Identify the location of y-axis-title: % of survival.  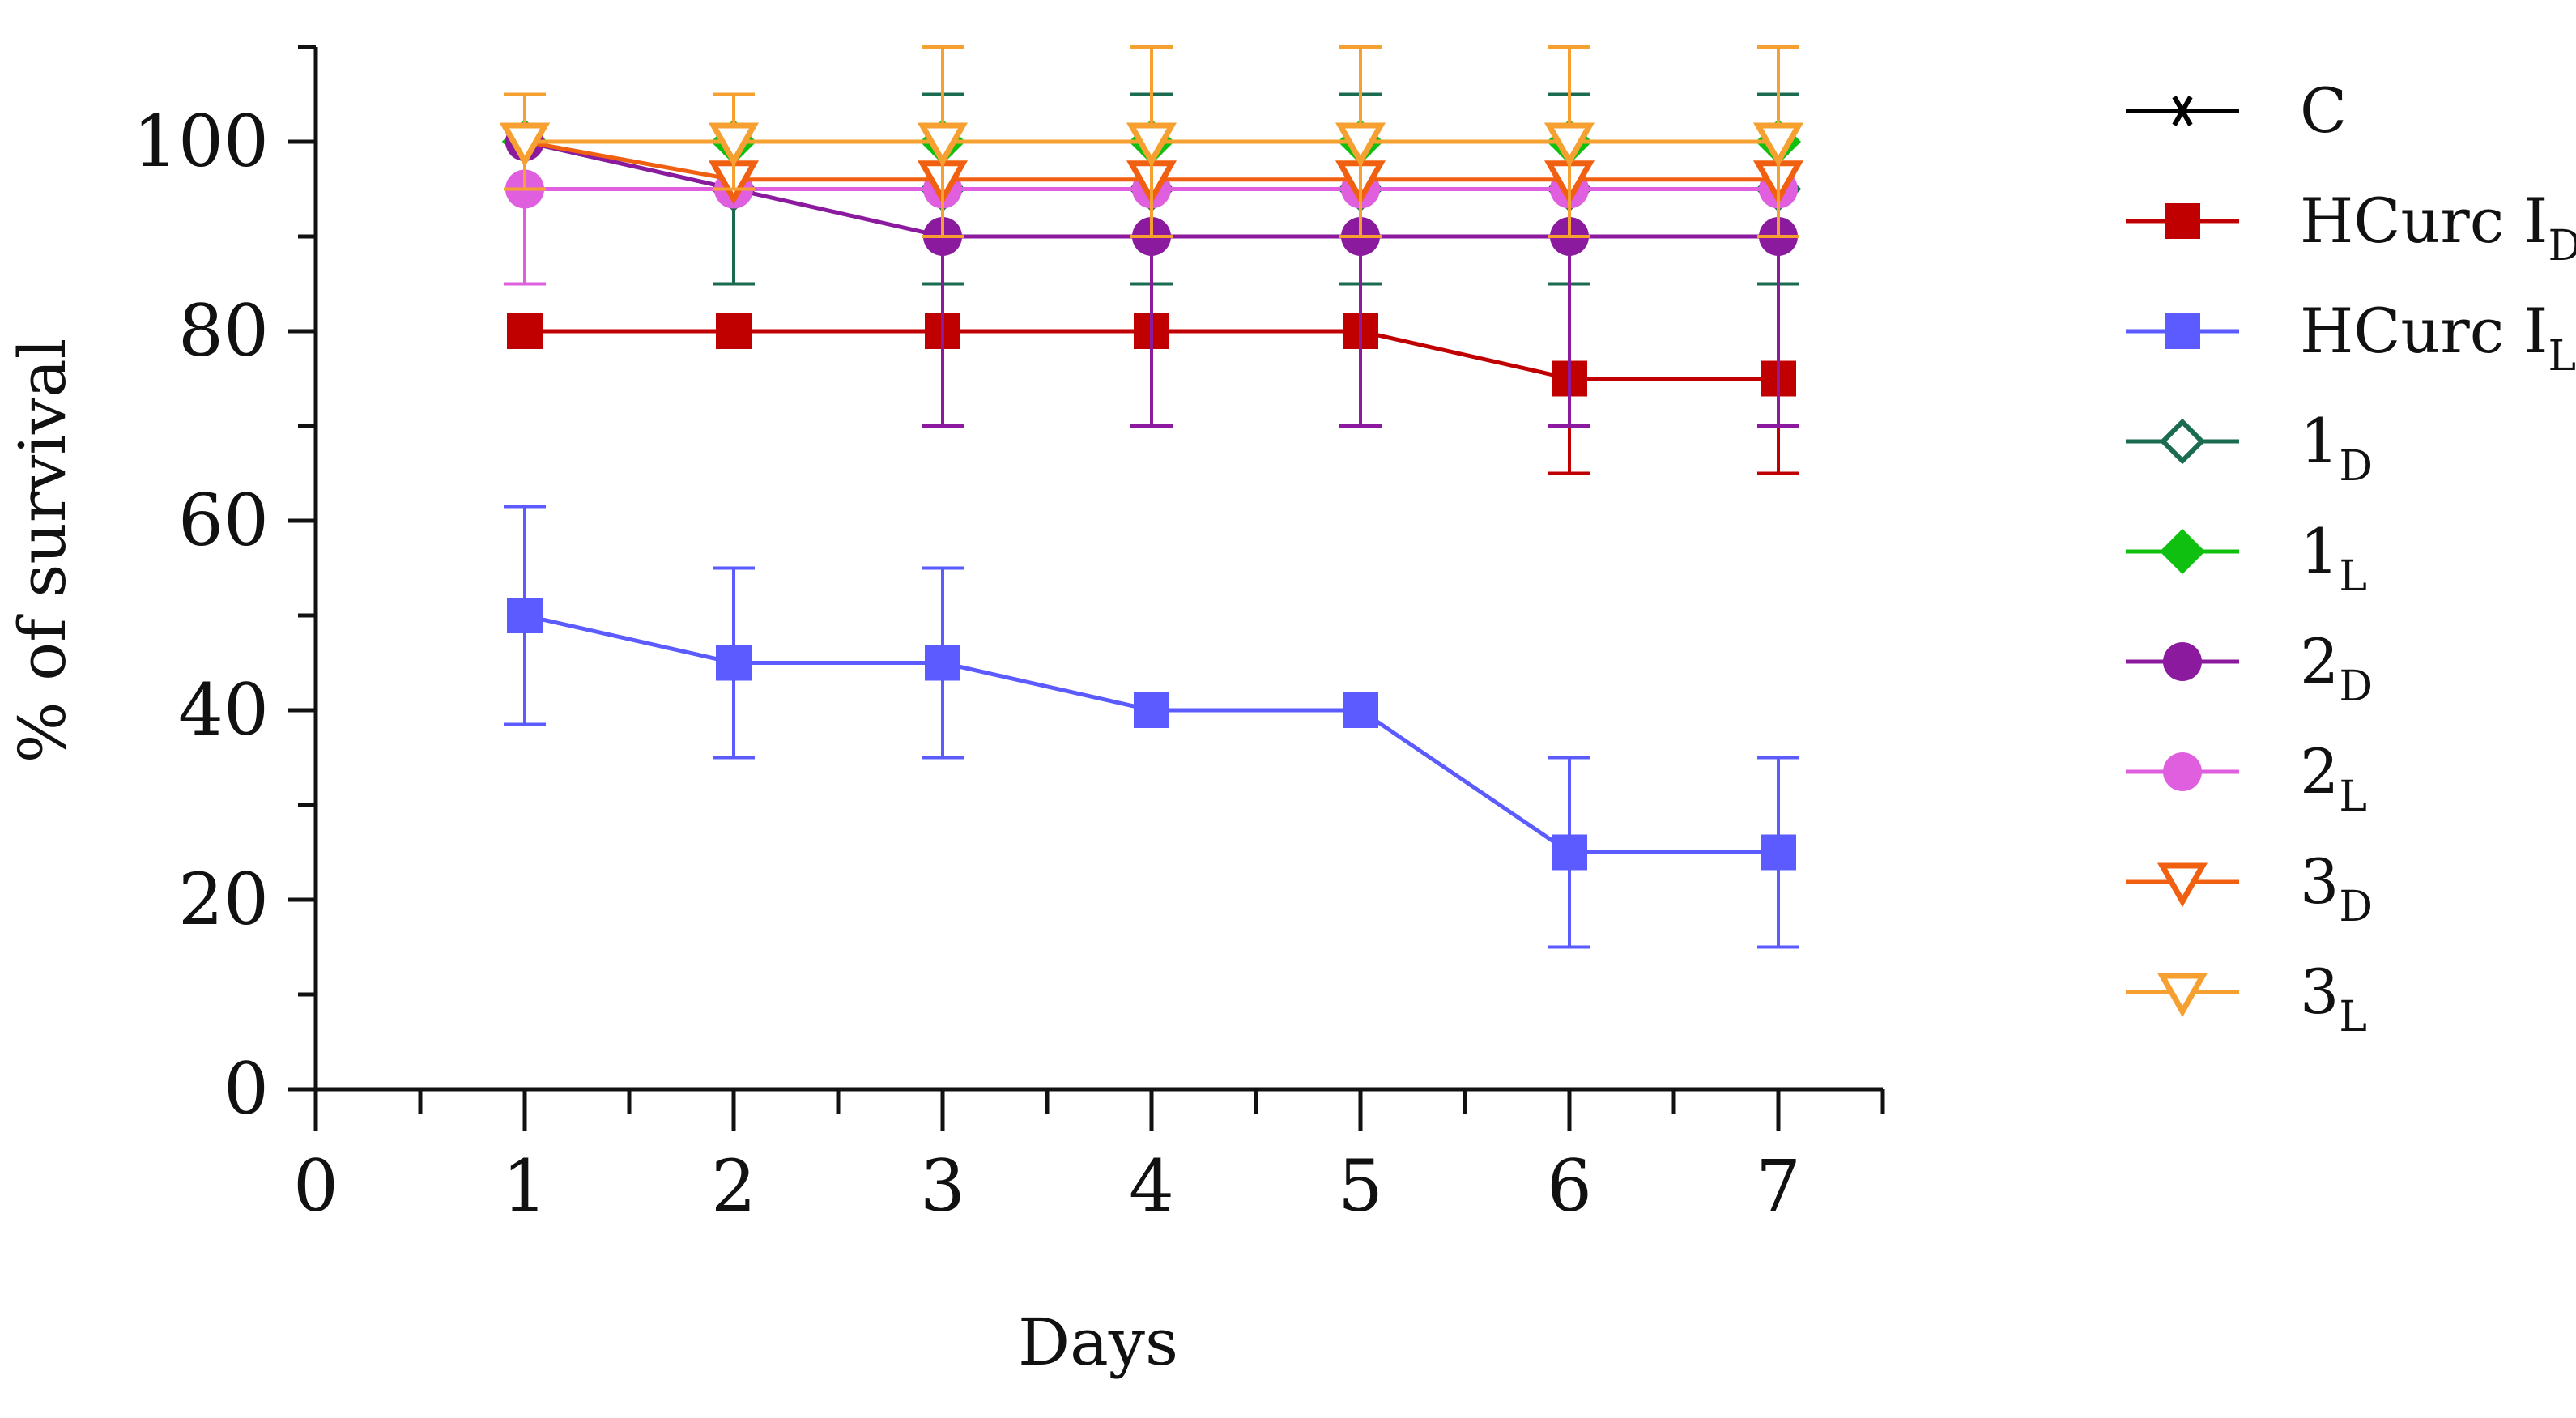
(42, 551).